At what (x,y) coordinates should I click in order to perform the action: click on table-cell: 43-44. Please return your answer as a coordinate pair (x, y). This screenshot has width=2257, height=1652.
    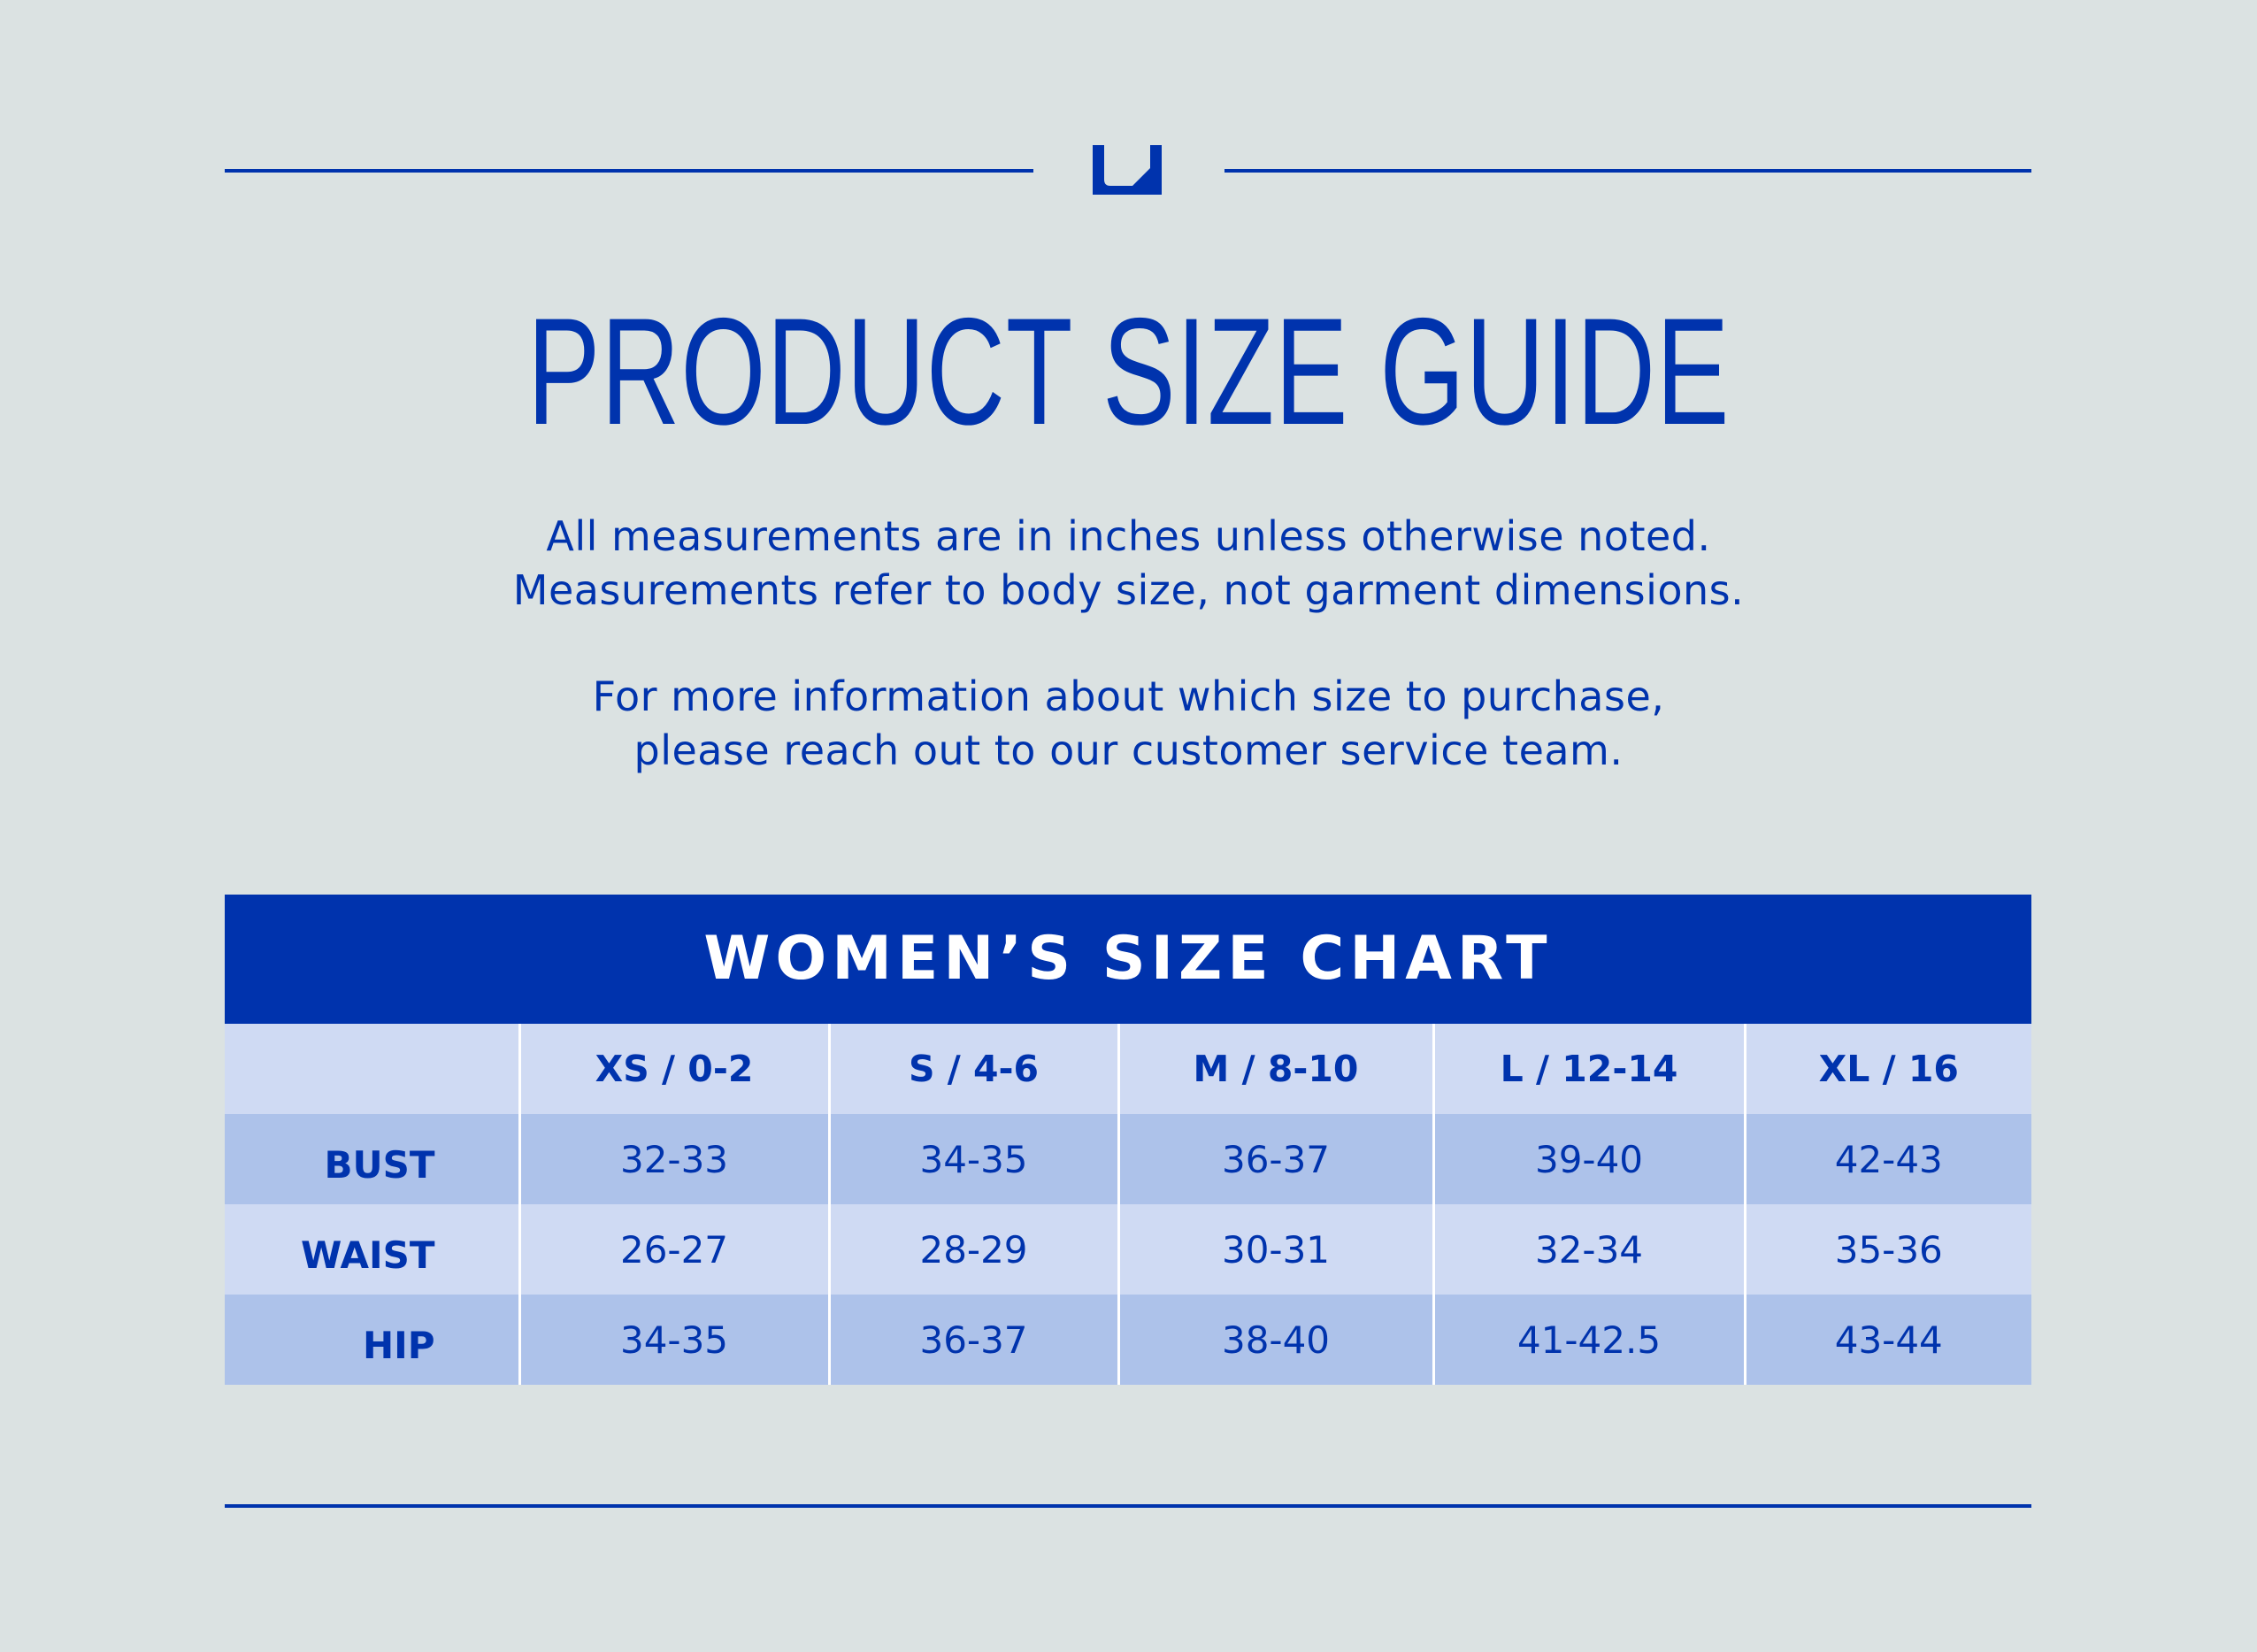
    Looking at the image, I should click on (1887, 1340).